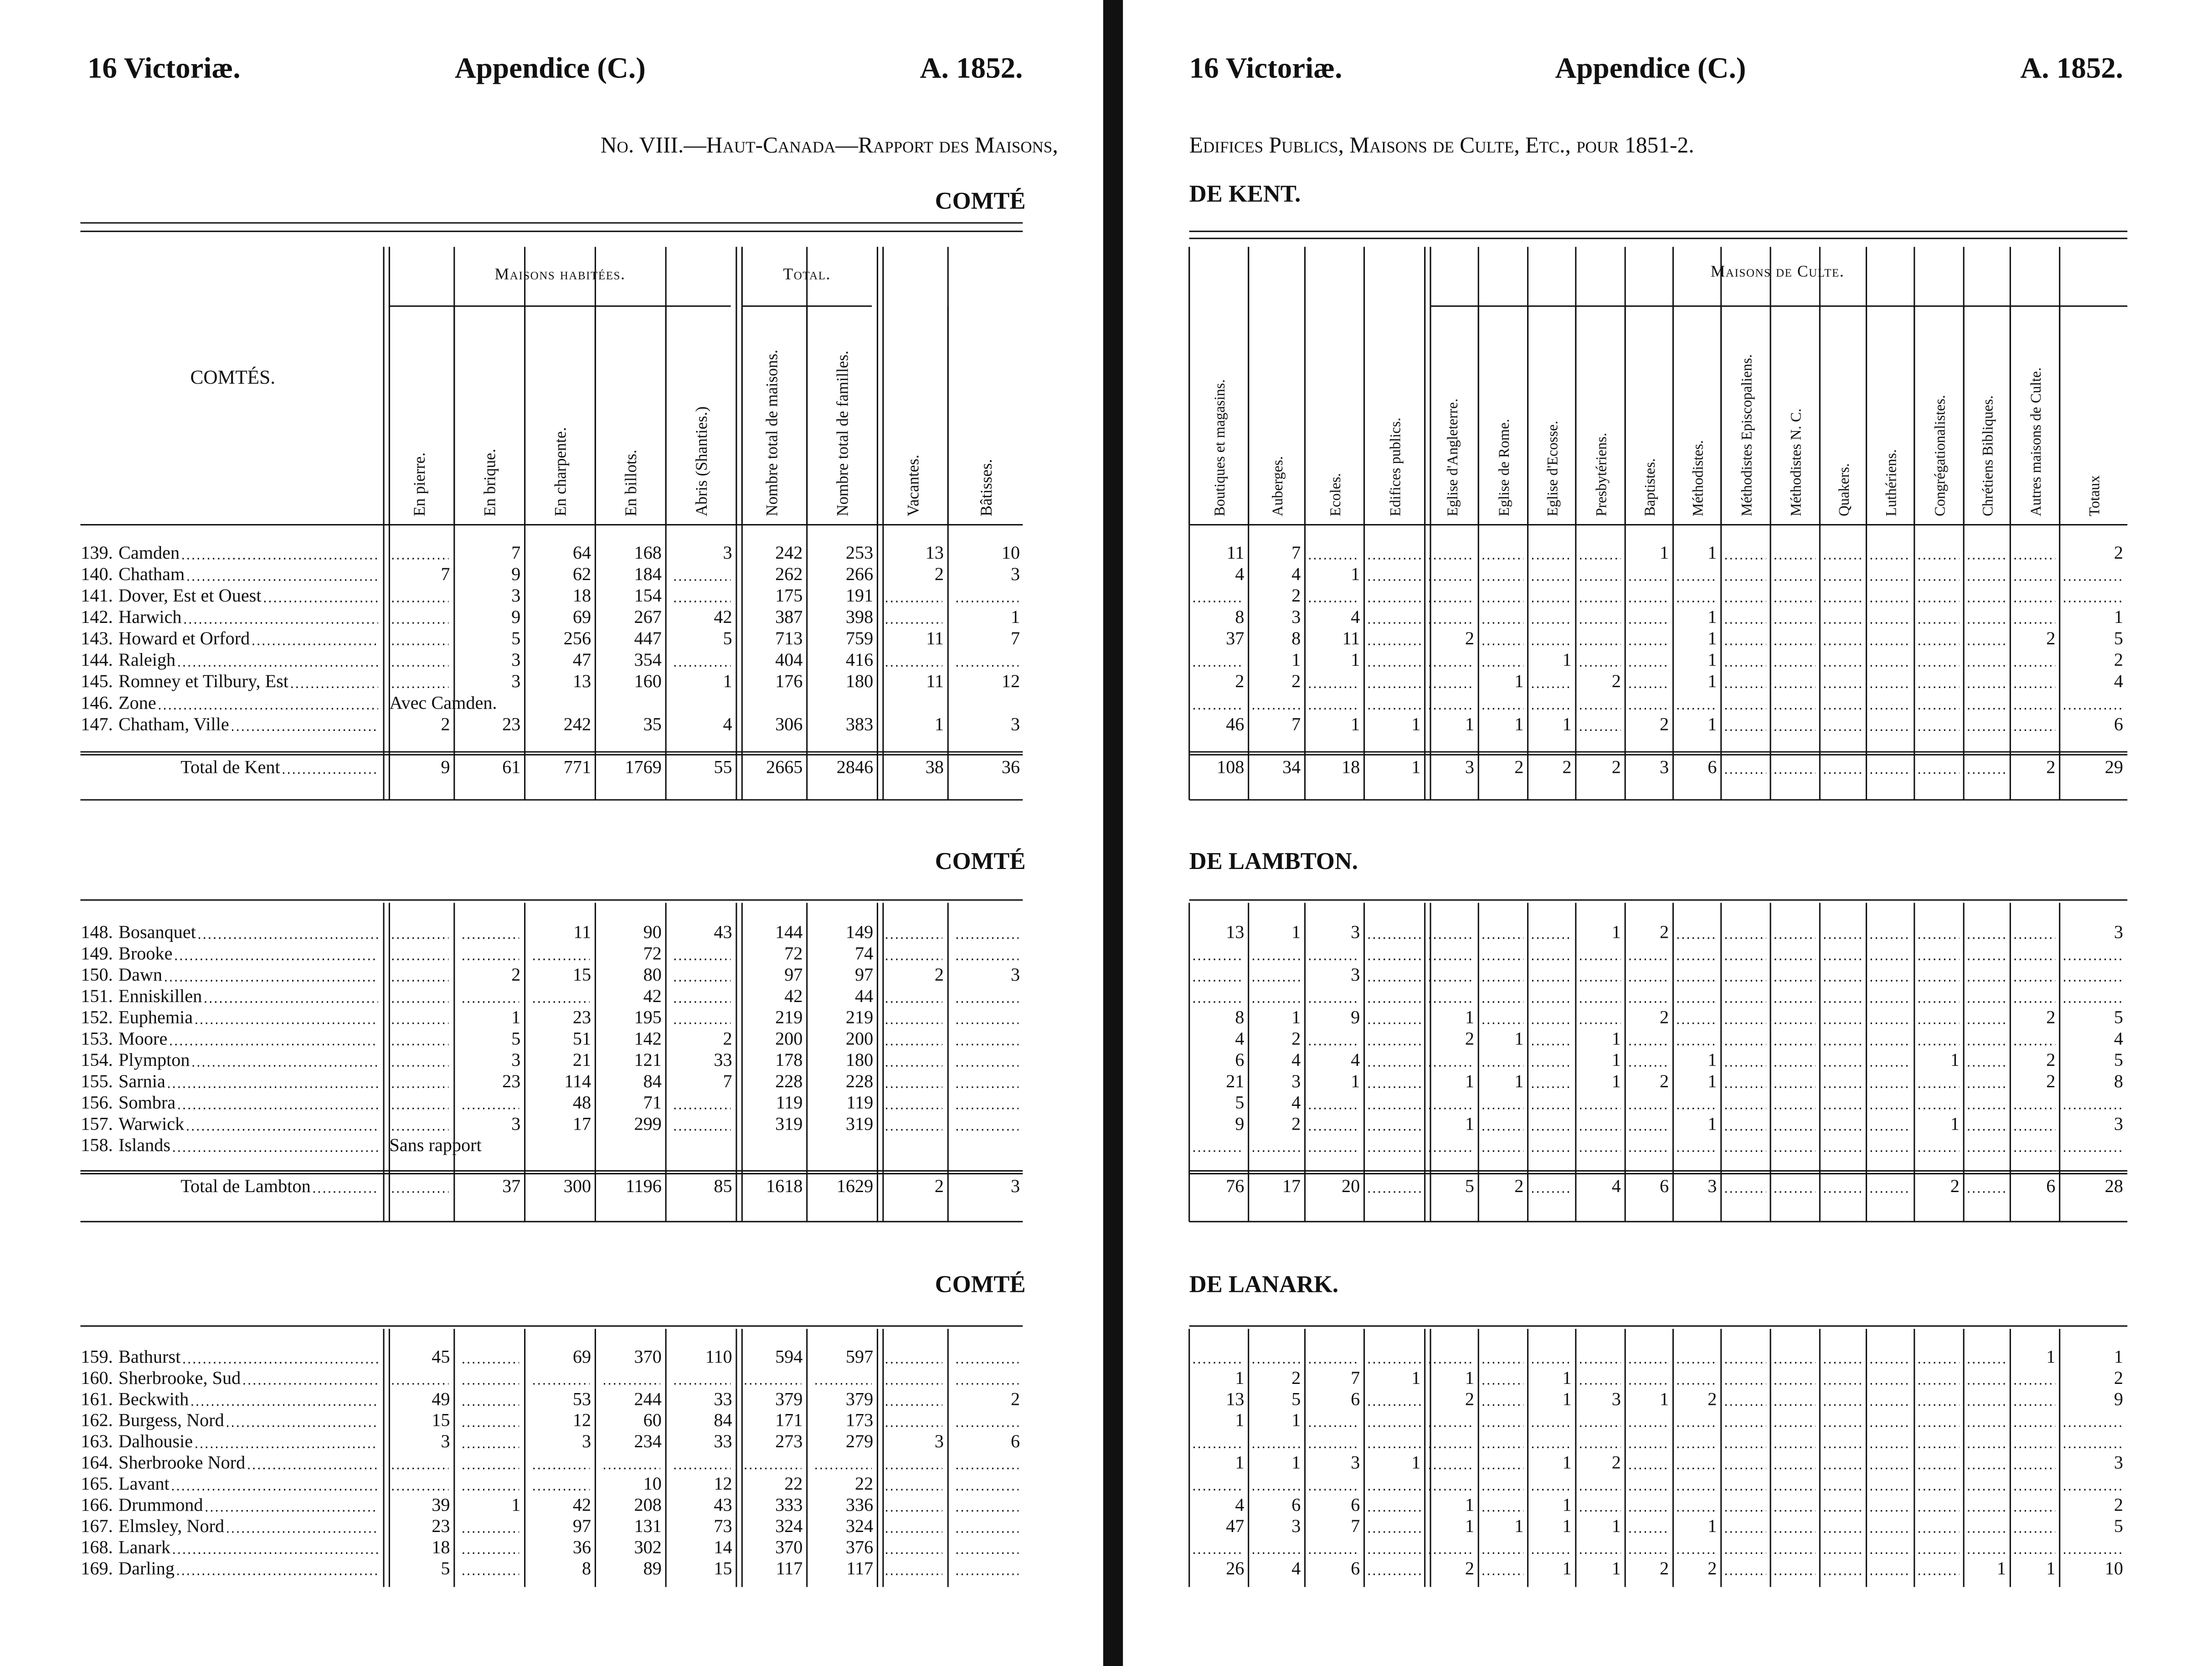 Image resolution: width=2212 pixels, height=1666 pixels. Describe the element at coordinates (631, 483) in the screenshot. I see `column-header: En billots.` at that location.